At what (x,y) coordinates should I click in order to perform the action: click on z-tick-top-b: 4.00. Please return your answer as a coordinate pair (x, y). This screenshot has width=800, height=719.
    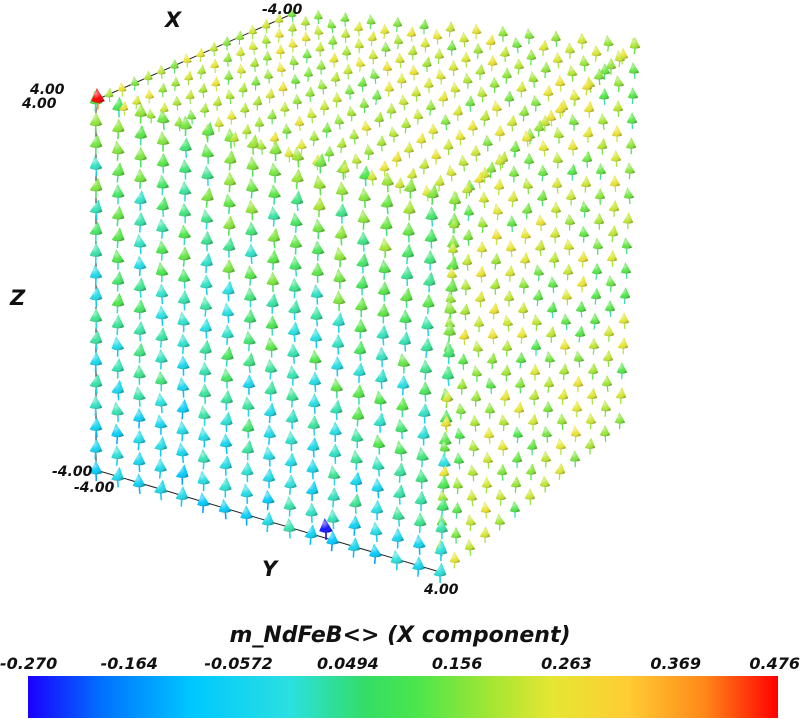
    Looking at the image, I should click on (39, 104).